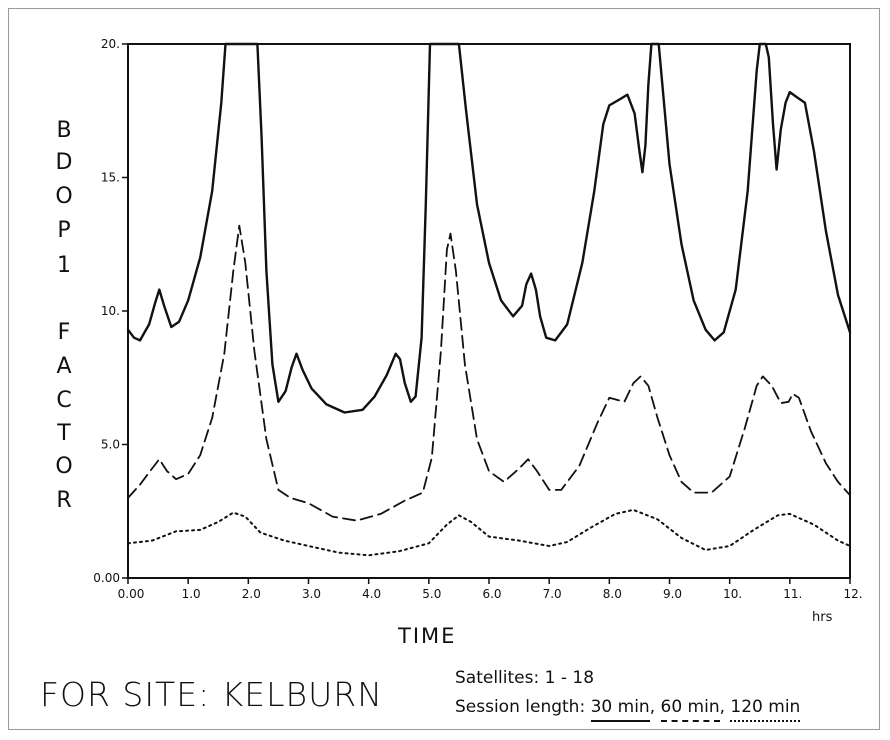  I want to click on x-tick-label: 11., so click(792, 594).